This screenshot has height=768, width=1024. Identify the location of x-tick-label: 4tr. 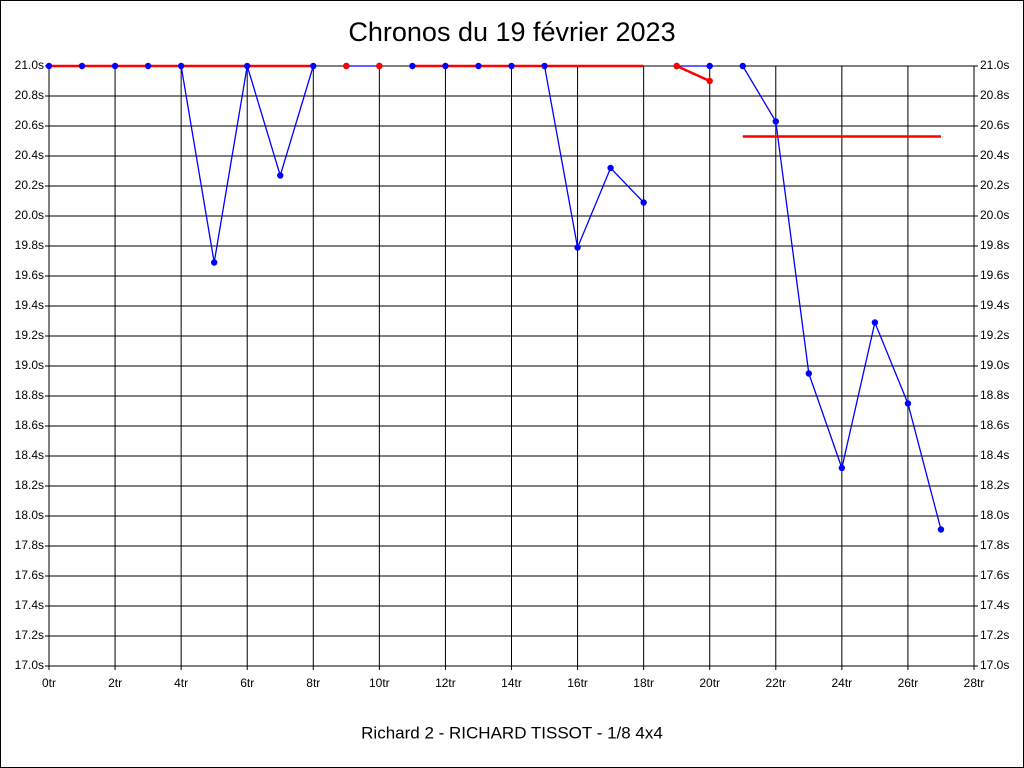
(181, 683).